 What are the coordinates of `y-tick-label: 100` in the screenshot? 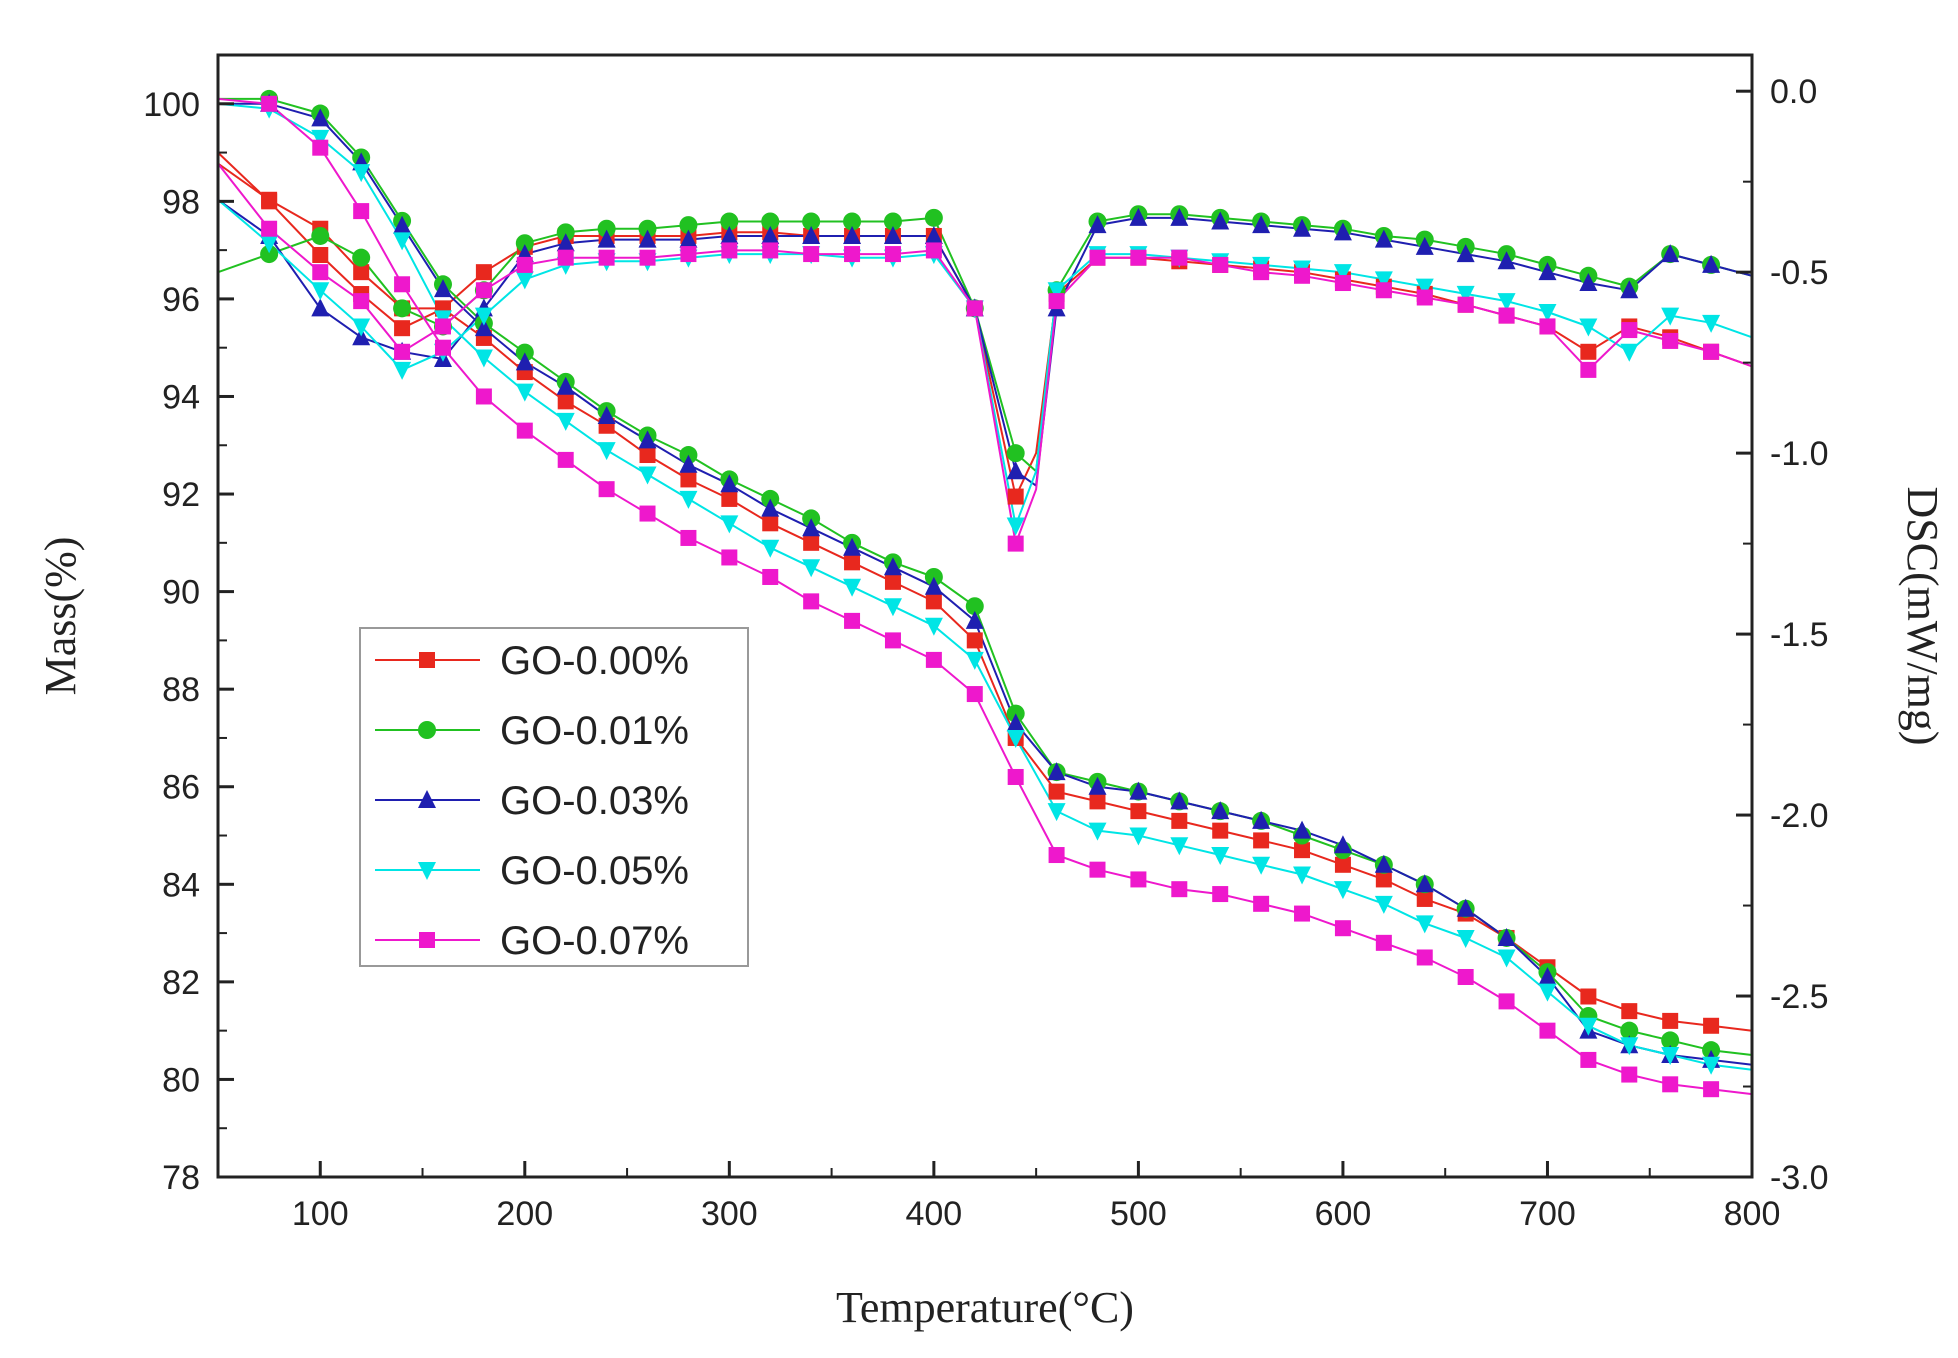 It's located at (171, 105).